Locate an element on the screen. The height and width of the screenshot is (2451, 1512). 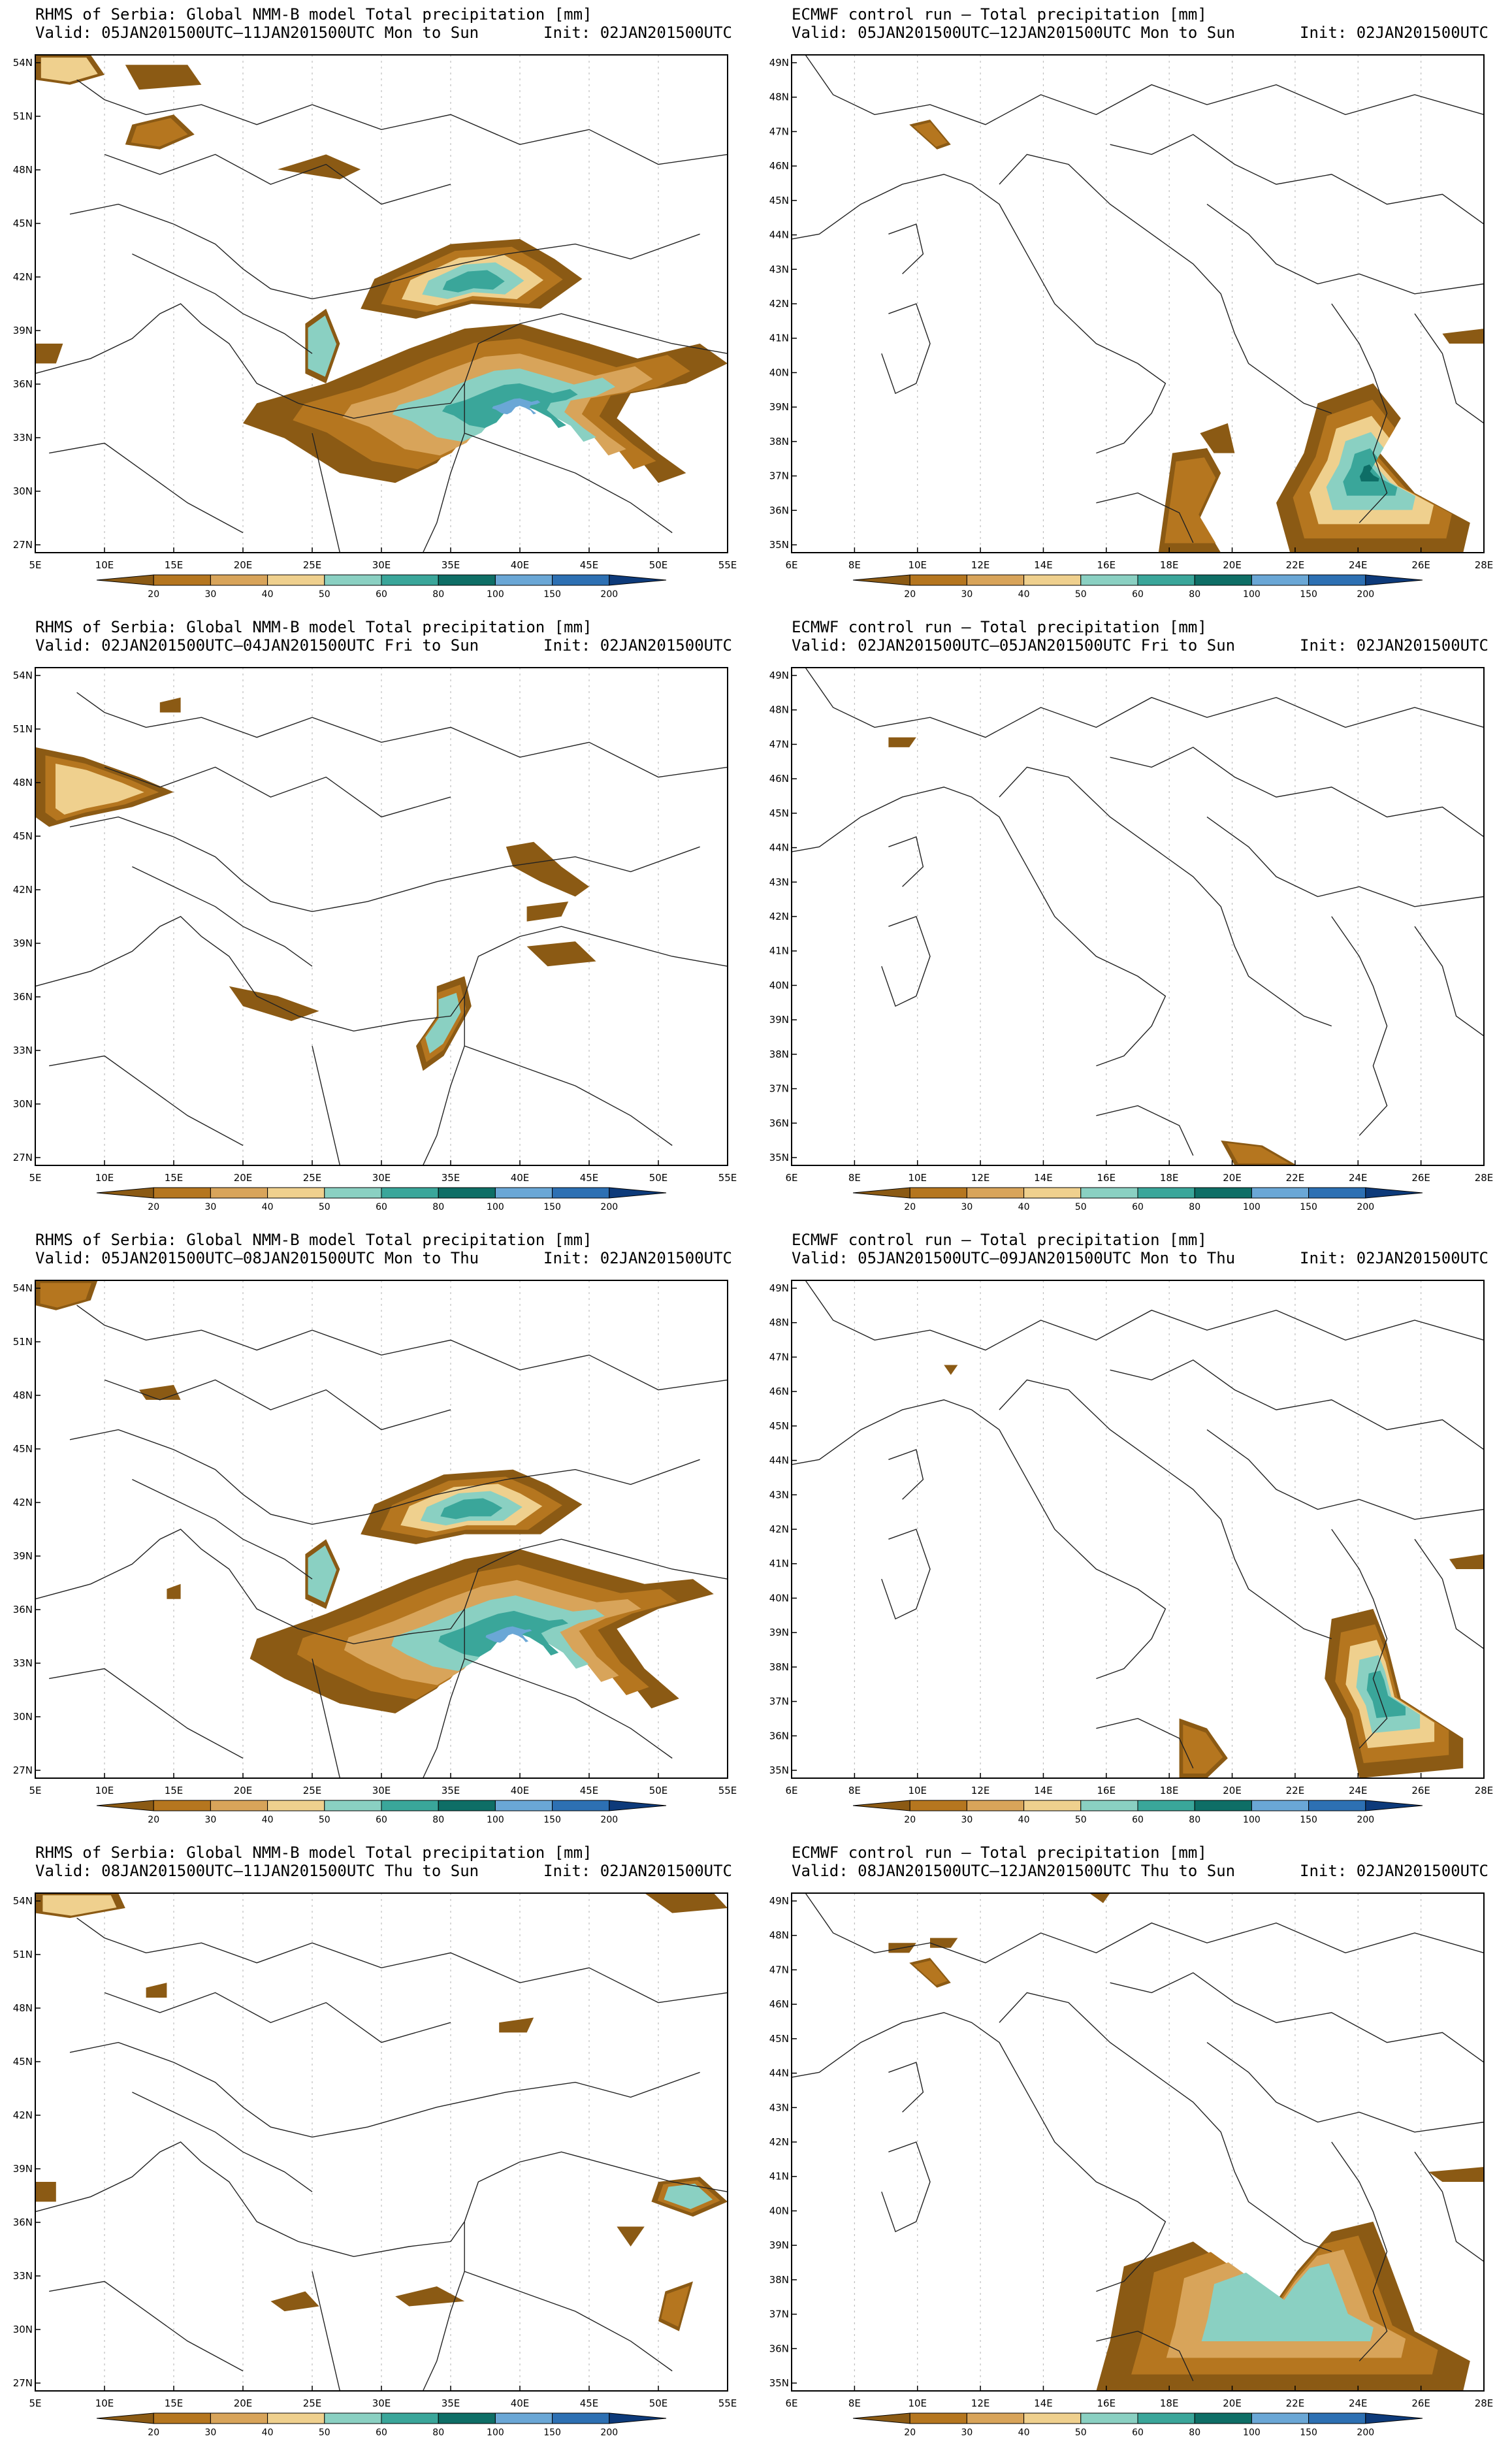
color-bar-label: 40 is located at coordinates (268, 2432).